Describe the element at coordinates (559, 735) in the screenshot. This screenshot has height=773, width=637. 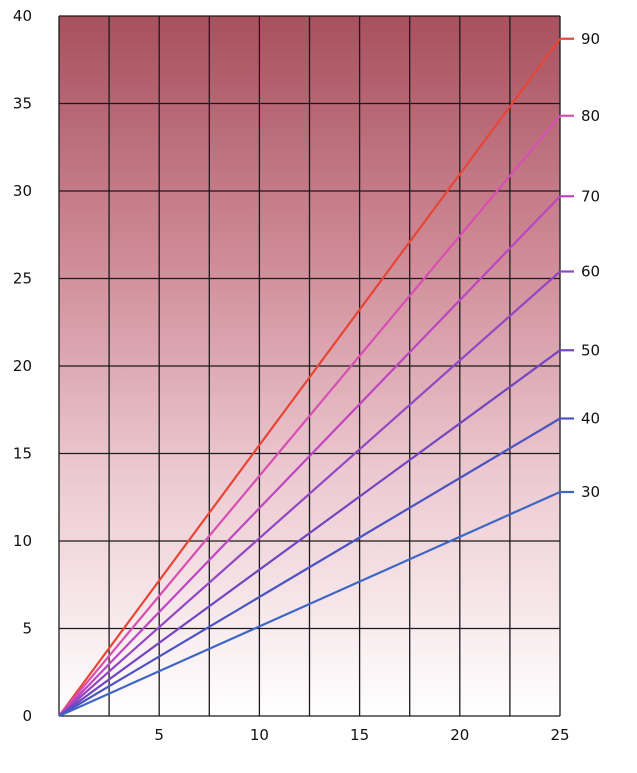
I see `x-tick-label: 25` at that location.